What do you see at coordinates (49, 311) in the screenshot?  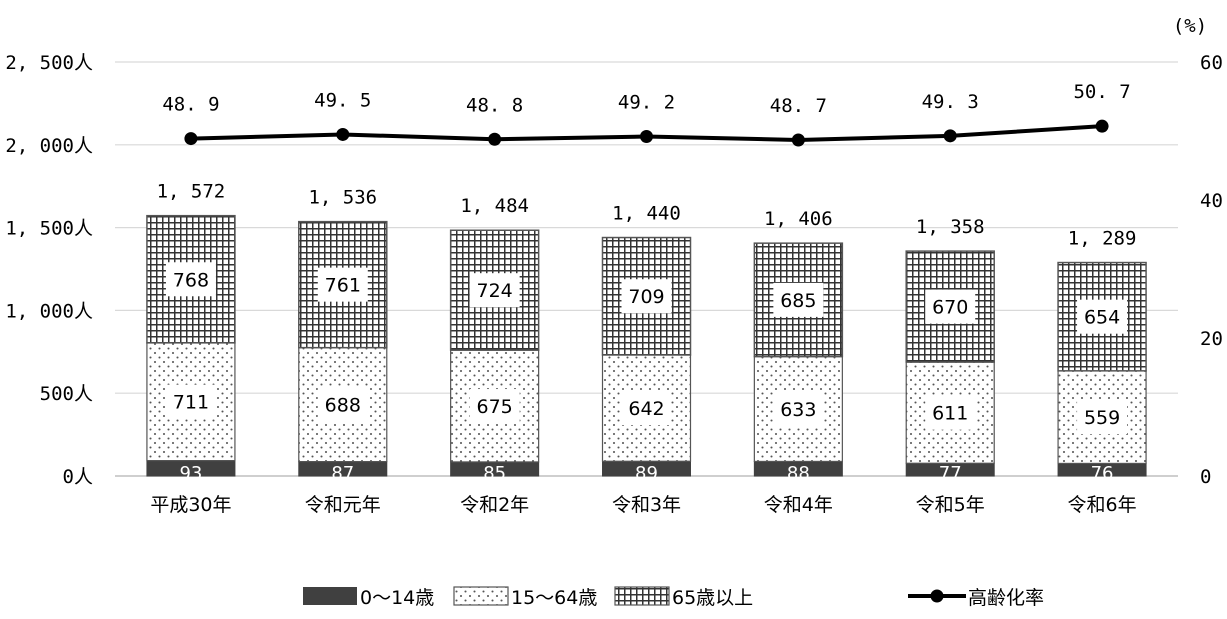 I see `left-tick-label: 1, 000人` at bounding box center [49, 311].